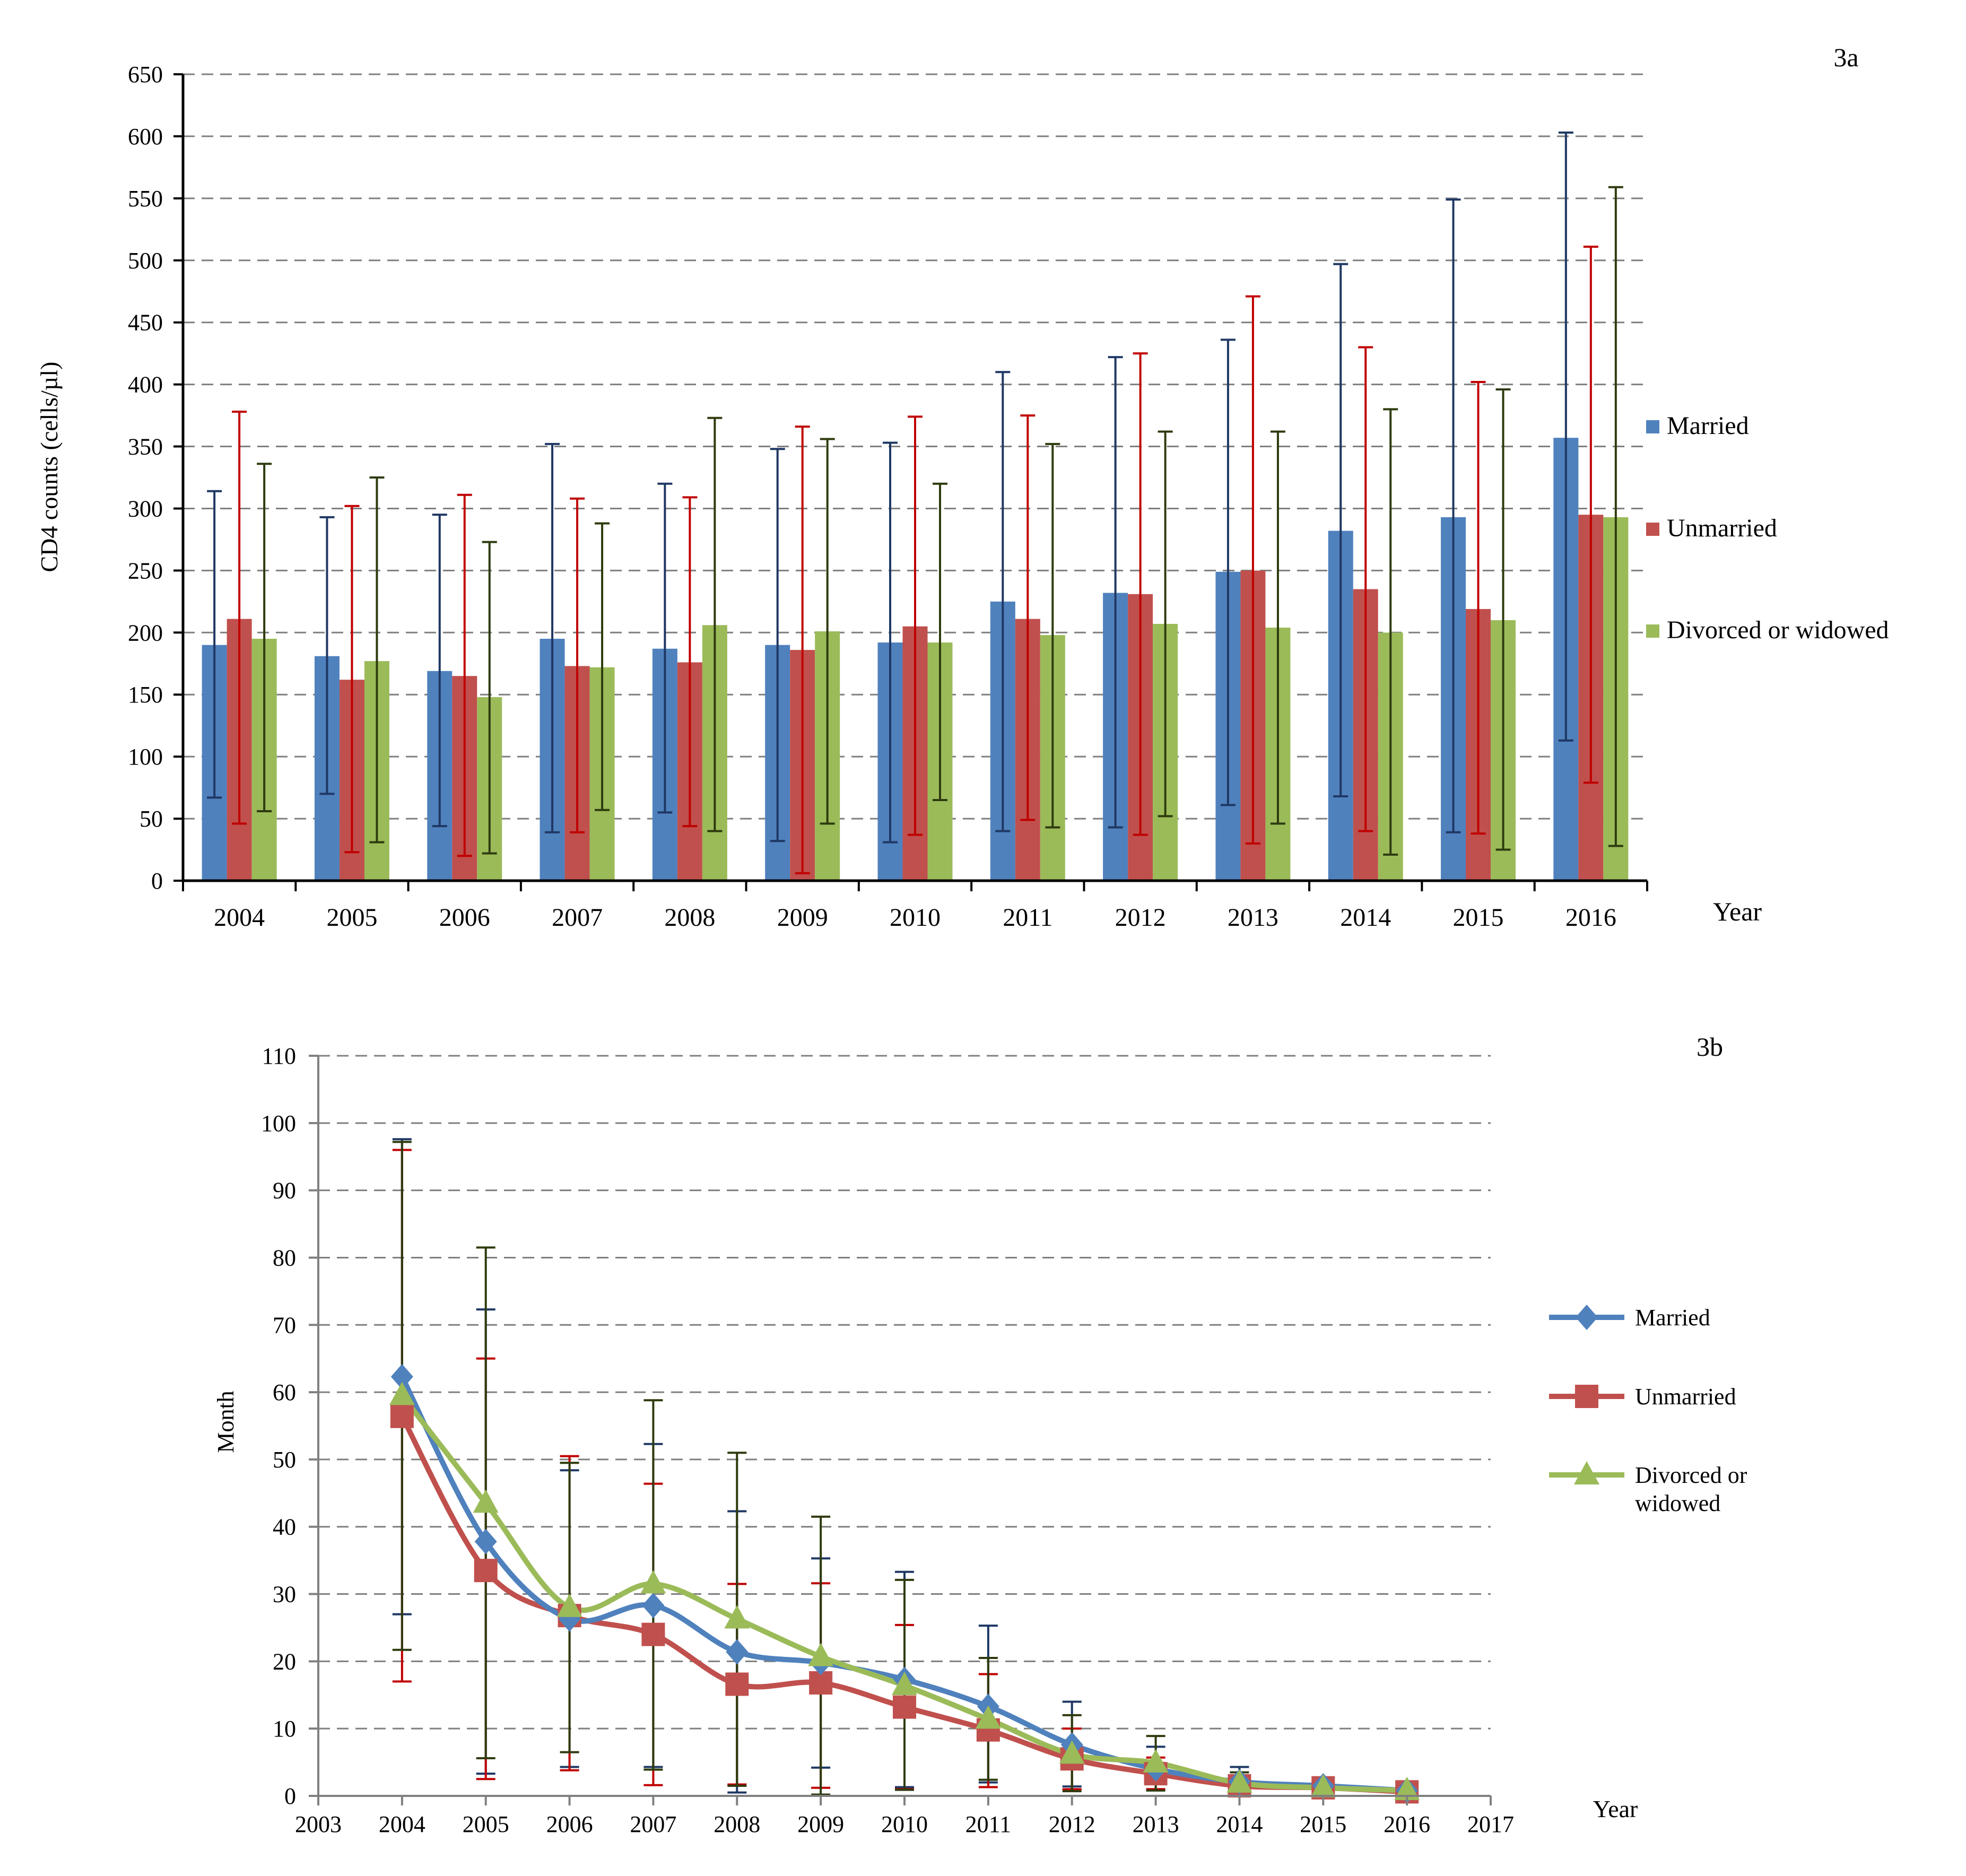 This screenshot has height=1876, width=1966. I want to click on marker-unmarried-2004, so click(402, 1416).